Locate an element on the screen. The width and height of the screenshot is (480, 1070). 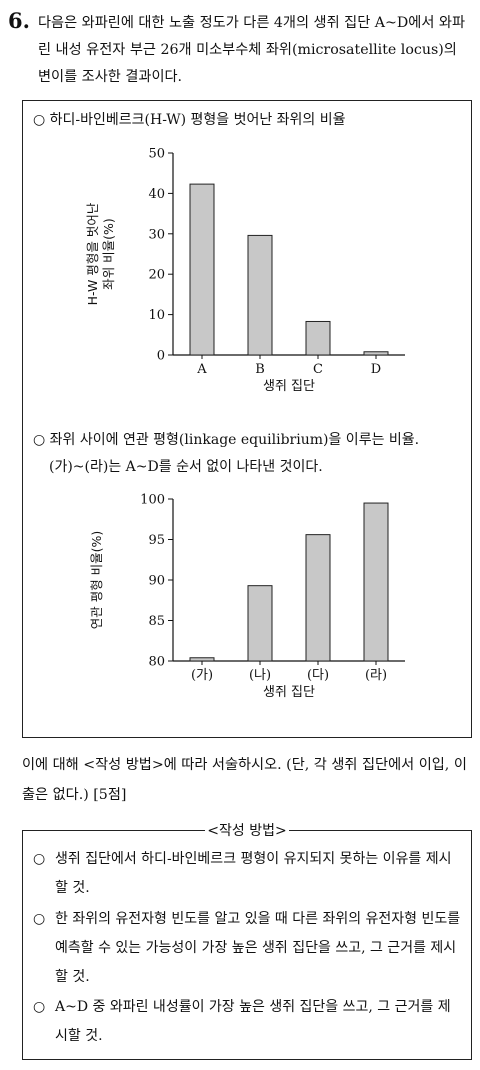
y-tick-label: 50 is located at coordinates (156, 154).